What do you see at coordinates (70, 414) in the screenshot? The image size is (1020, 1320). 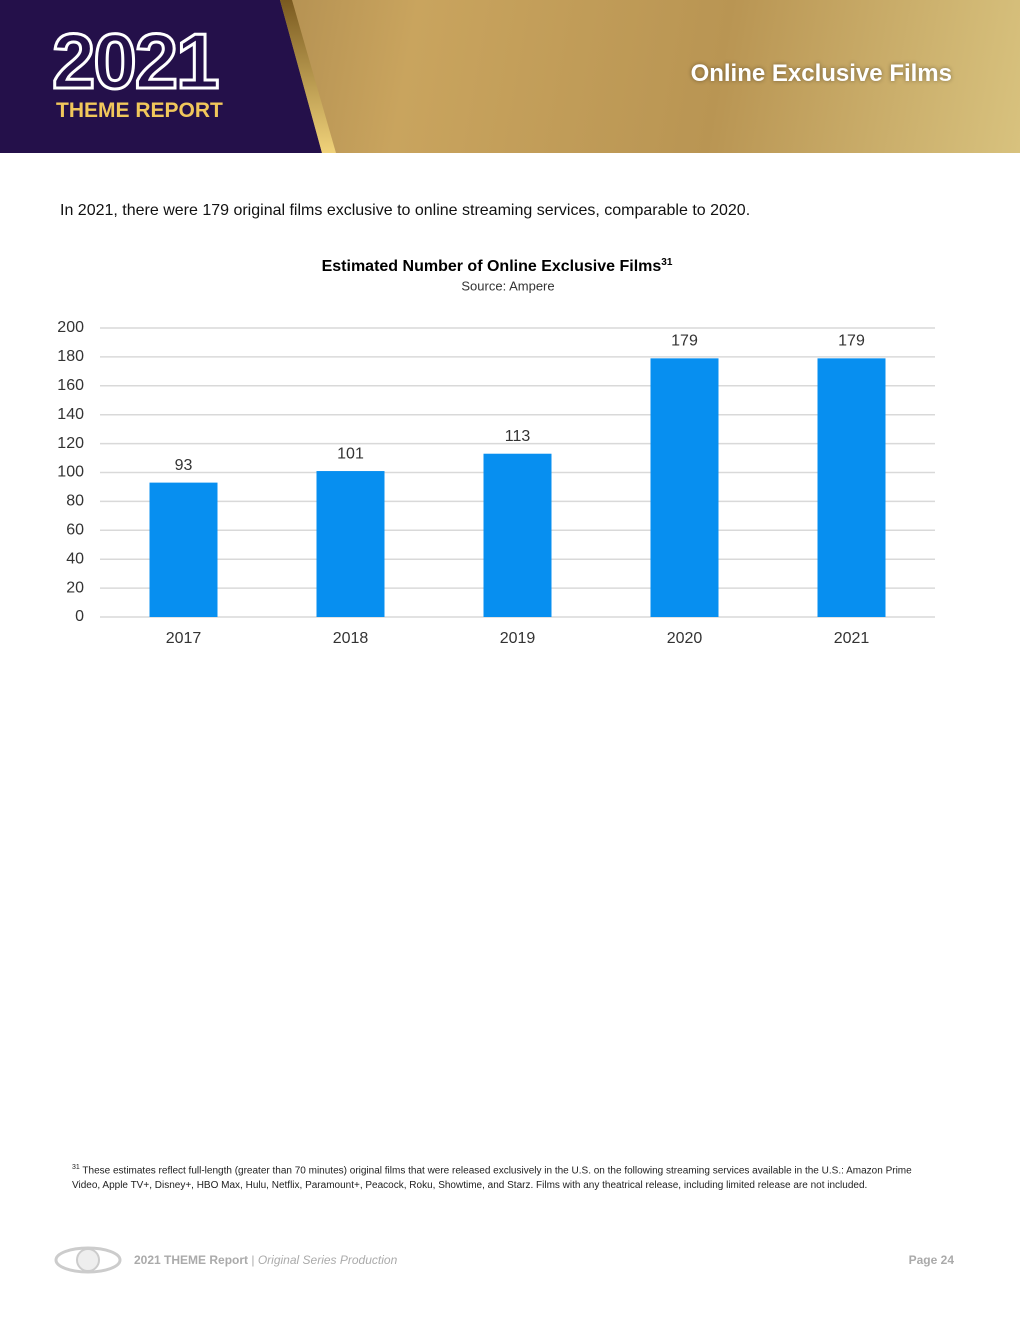 I see `y-tick-label: 140` at bounding box center [70, 414].